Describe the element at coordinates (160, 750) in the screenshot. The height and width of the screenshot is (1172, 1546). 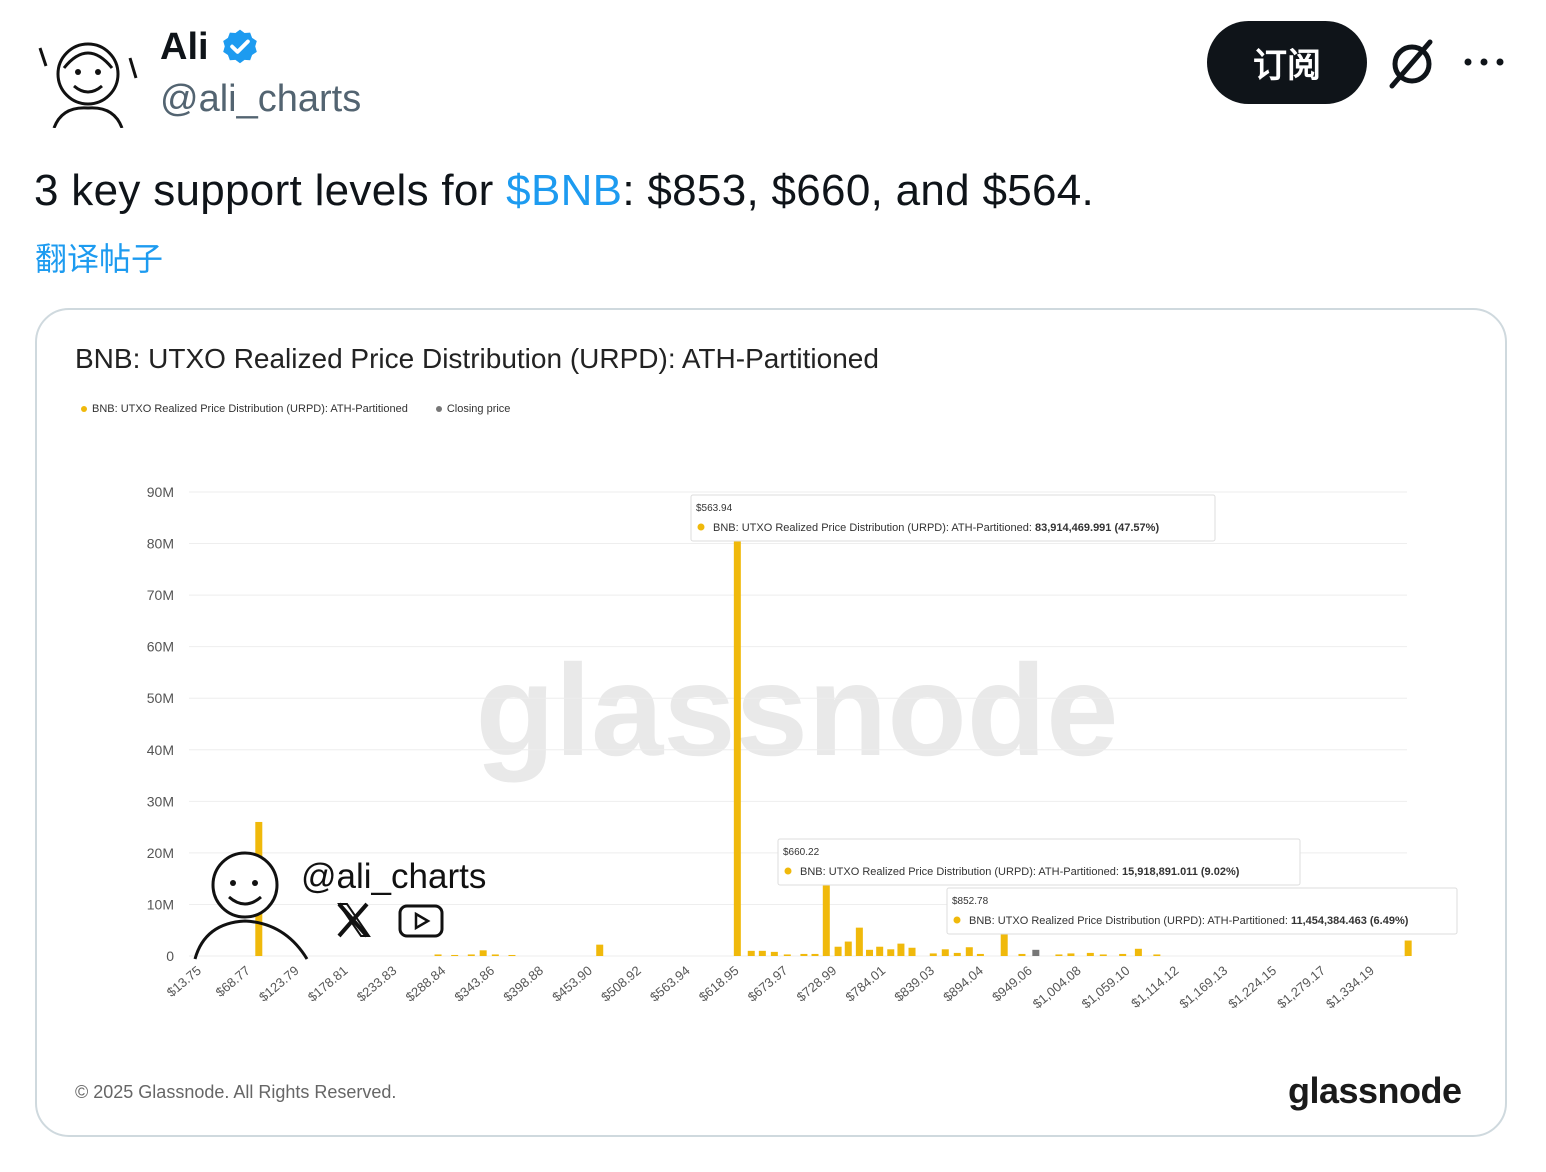
I see `y-tick-label: 40M` at that location.